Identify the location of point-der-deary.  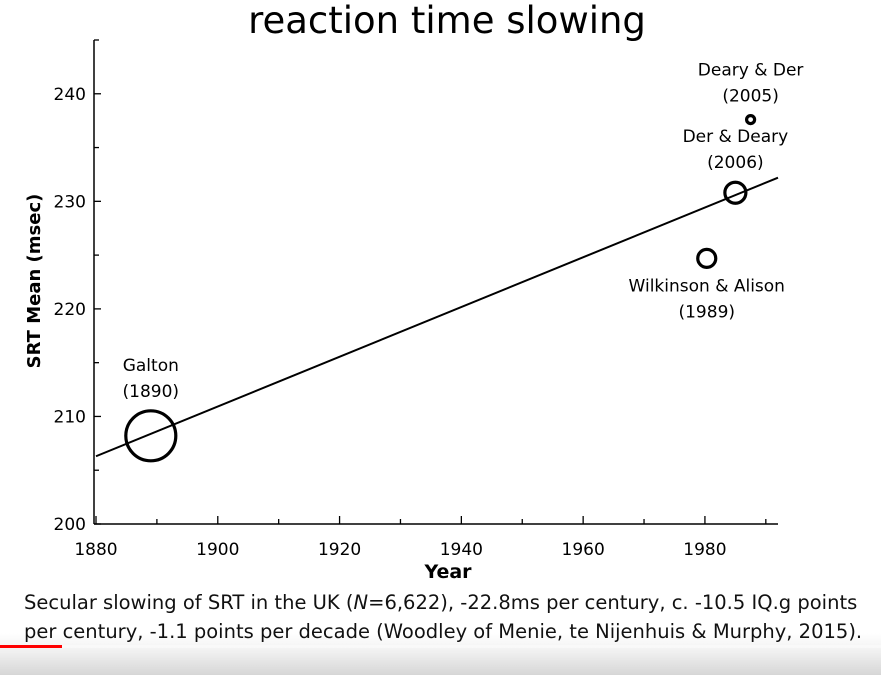
(735, 192).